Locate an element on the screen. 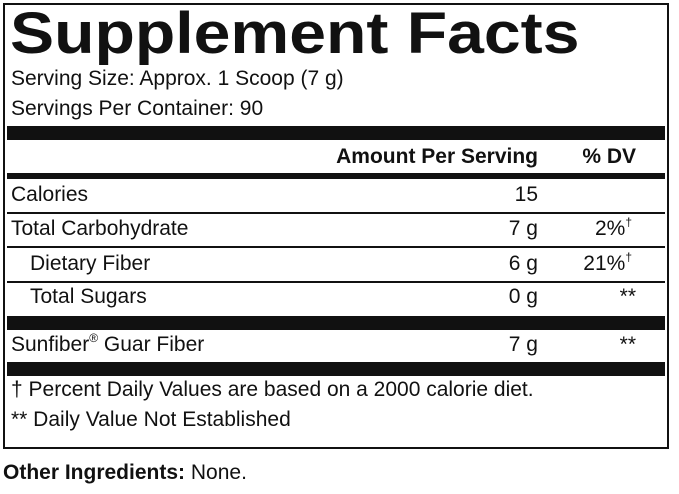  text: Sunfiber is located at coordinates (50, 344).